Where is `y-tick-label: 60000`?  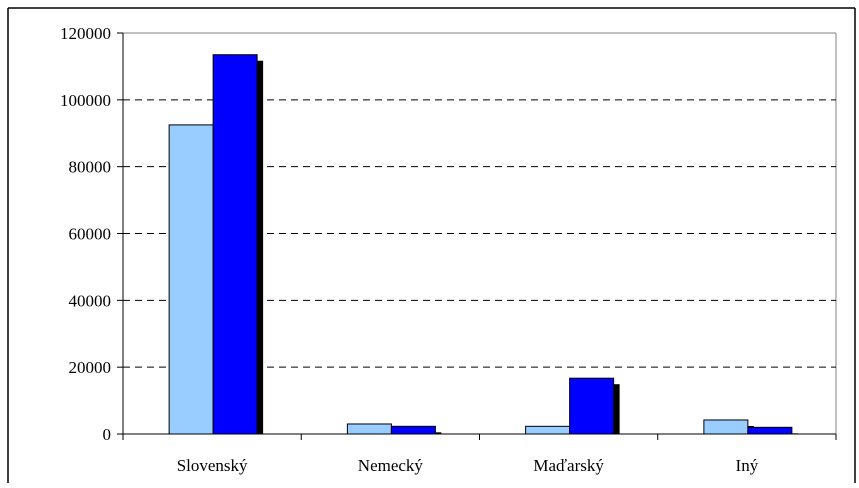
y-tick-label: 60000 is located at coordinates (90, 234).